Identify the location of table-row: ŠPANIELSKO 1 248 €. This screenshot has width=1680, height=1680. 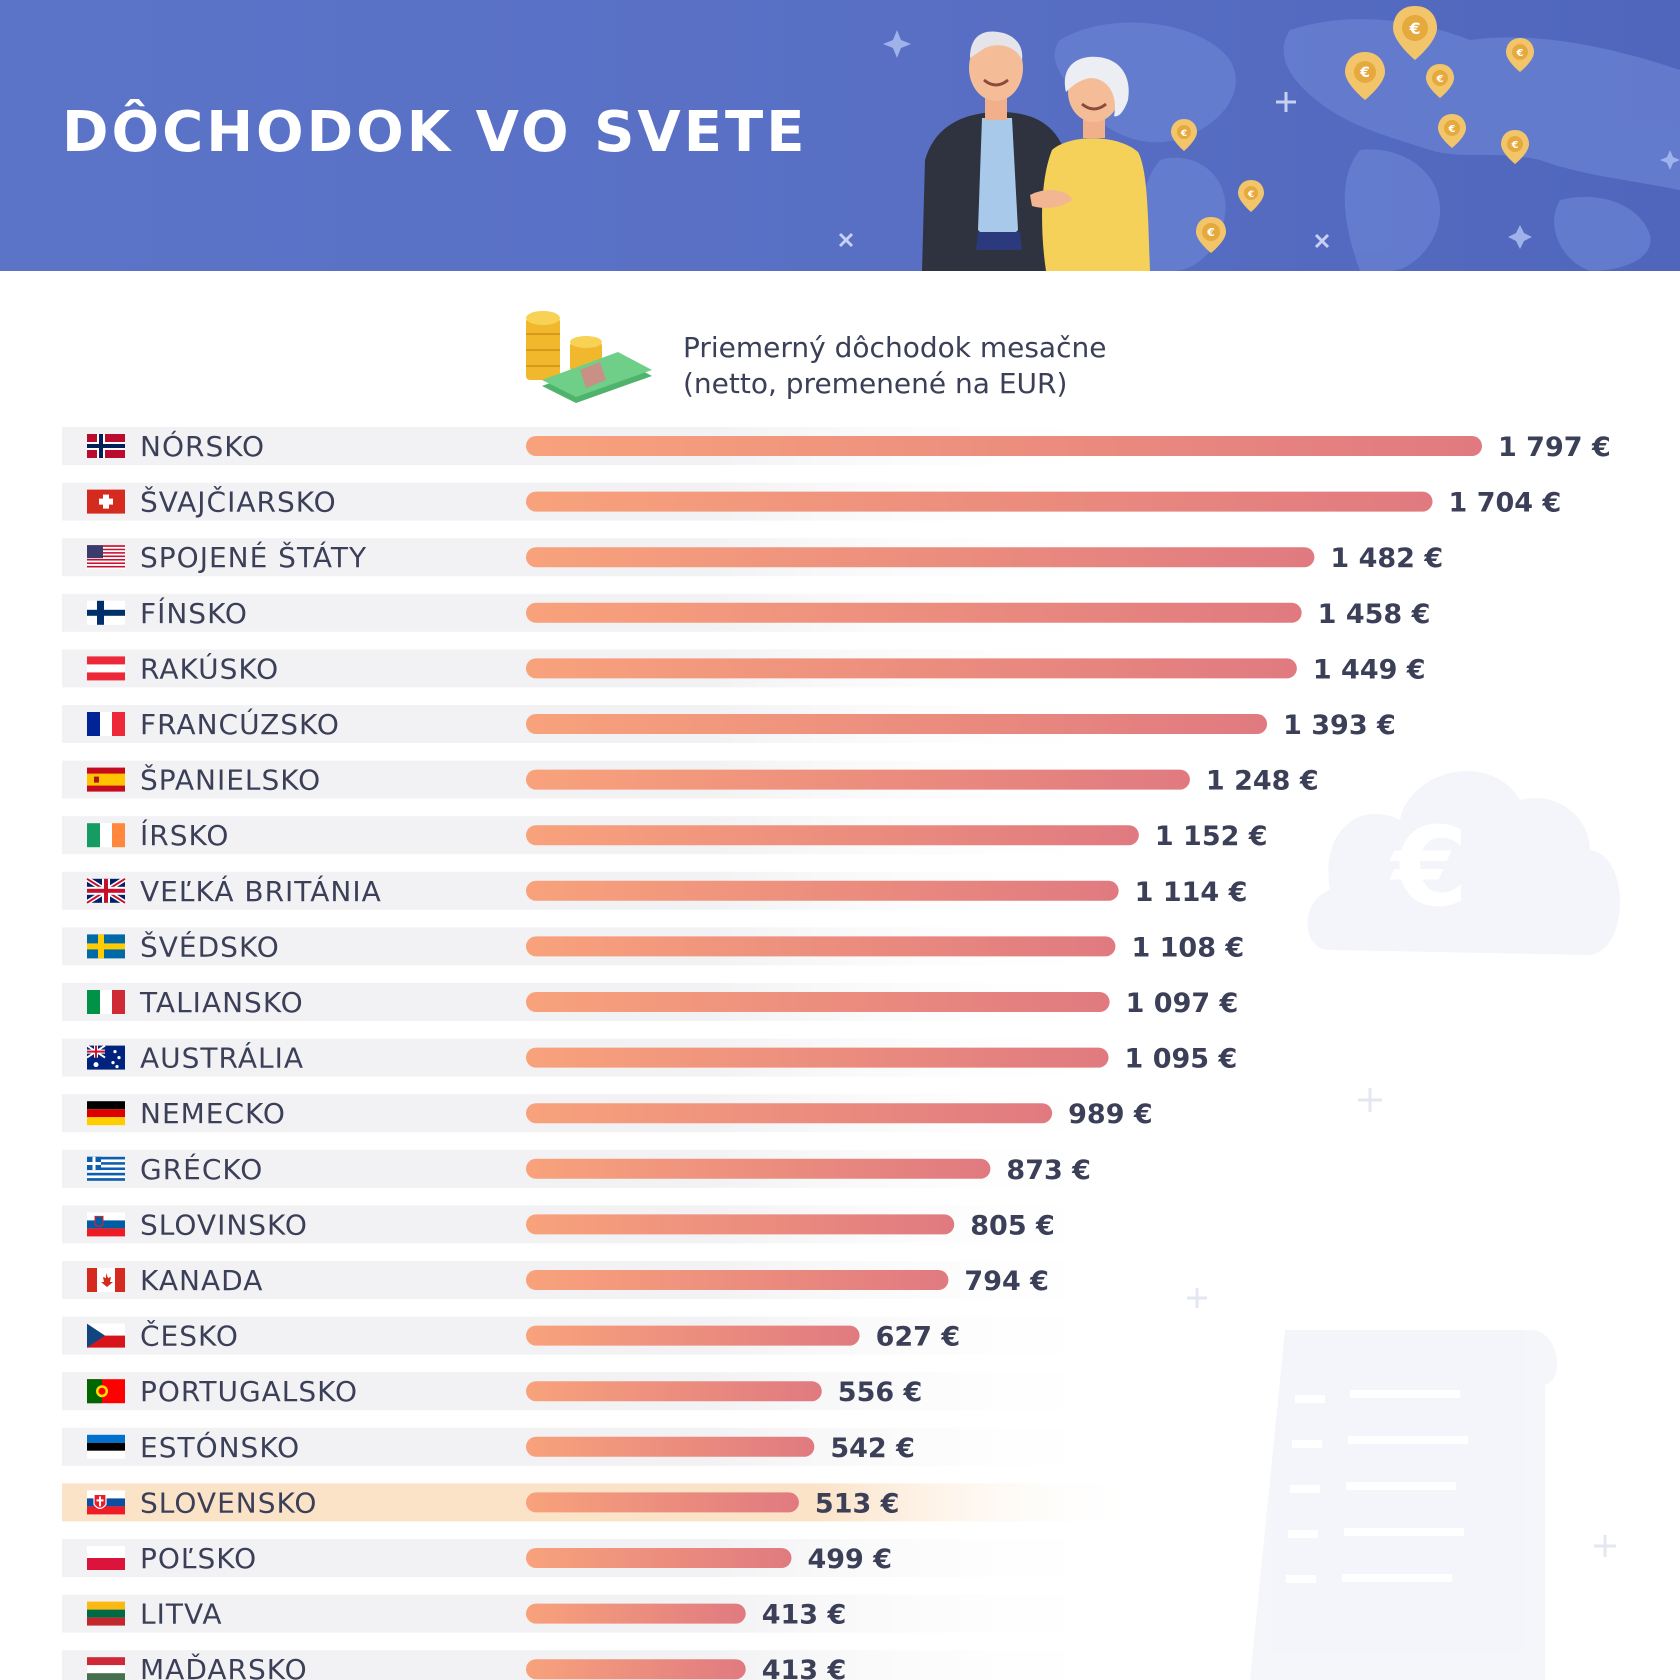
(690, 779).